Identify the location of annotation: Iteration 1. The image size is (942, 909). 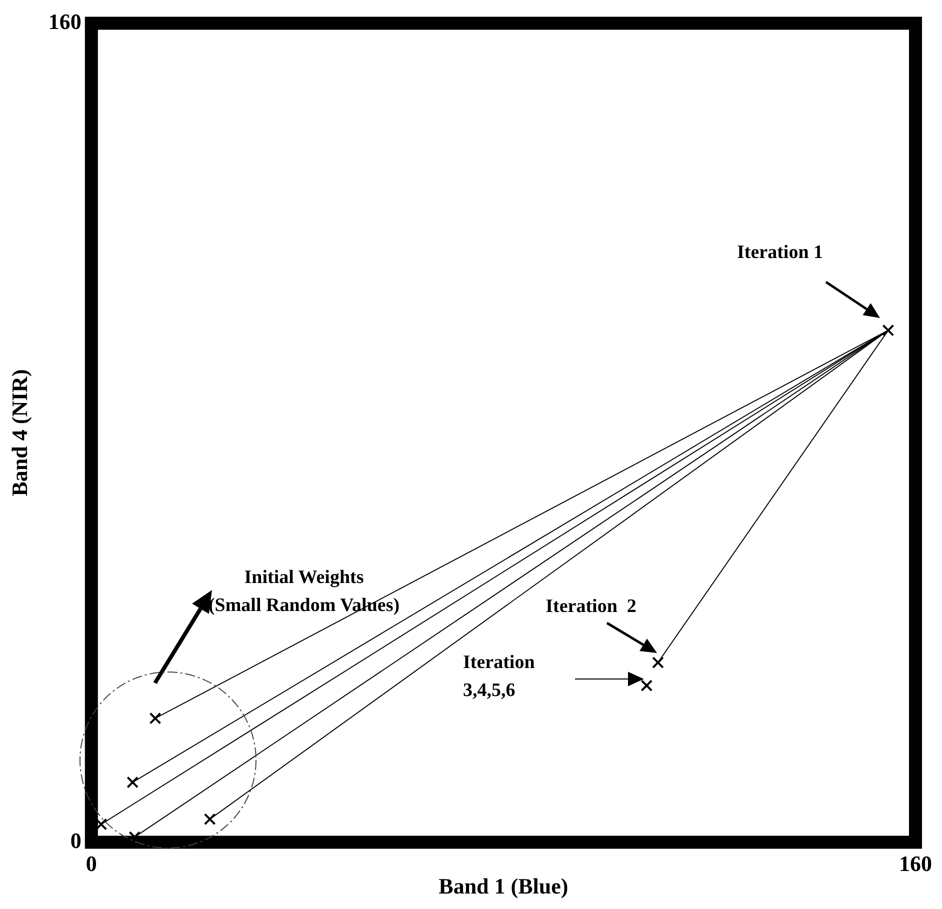
(780, 252).